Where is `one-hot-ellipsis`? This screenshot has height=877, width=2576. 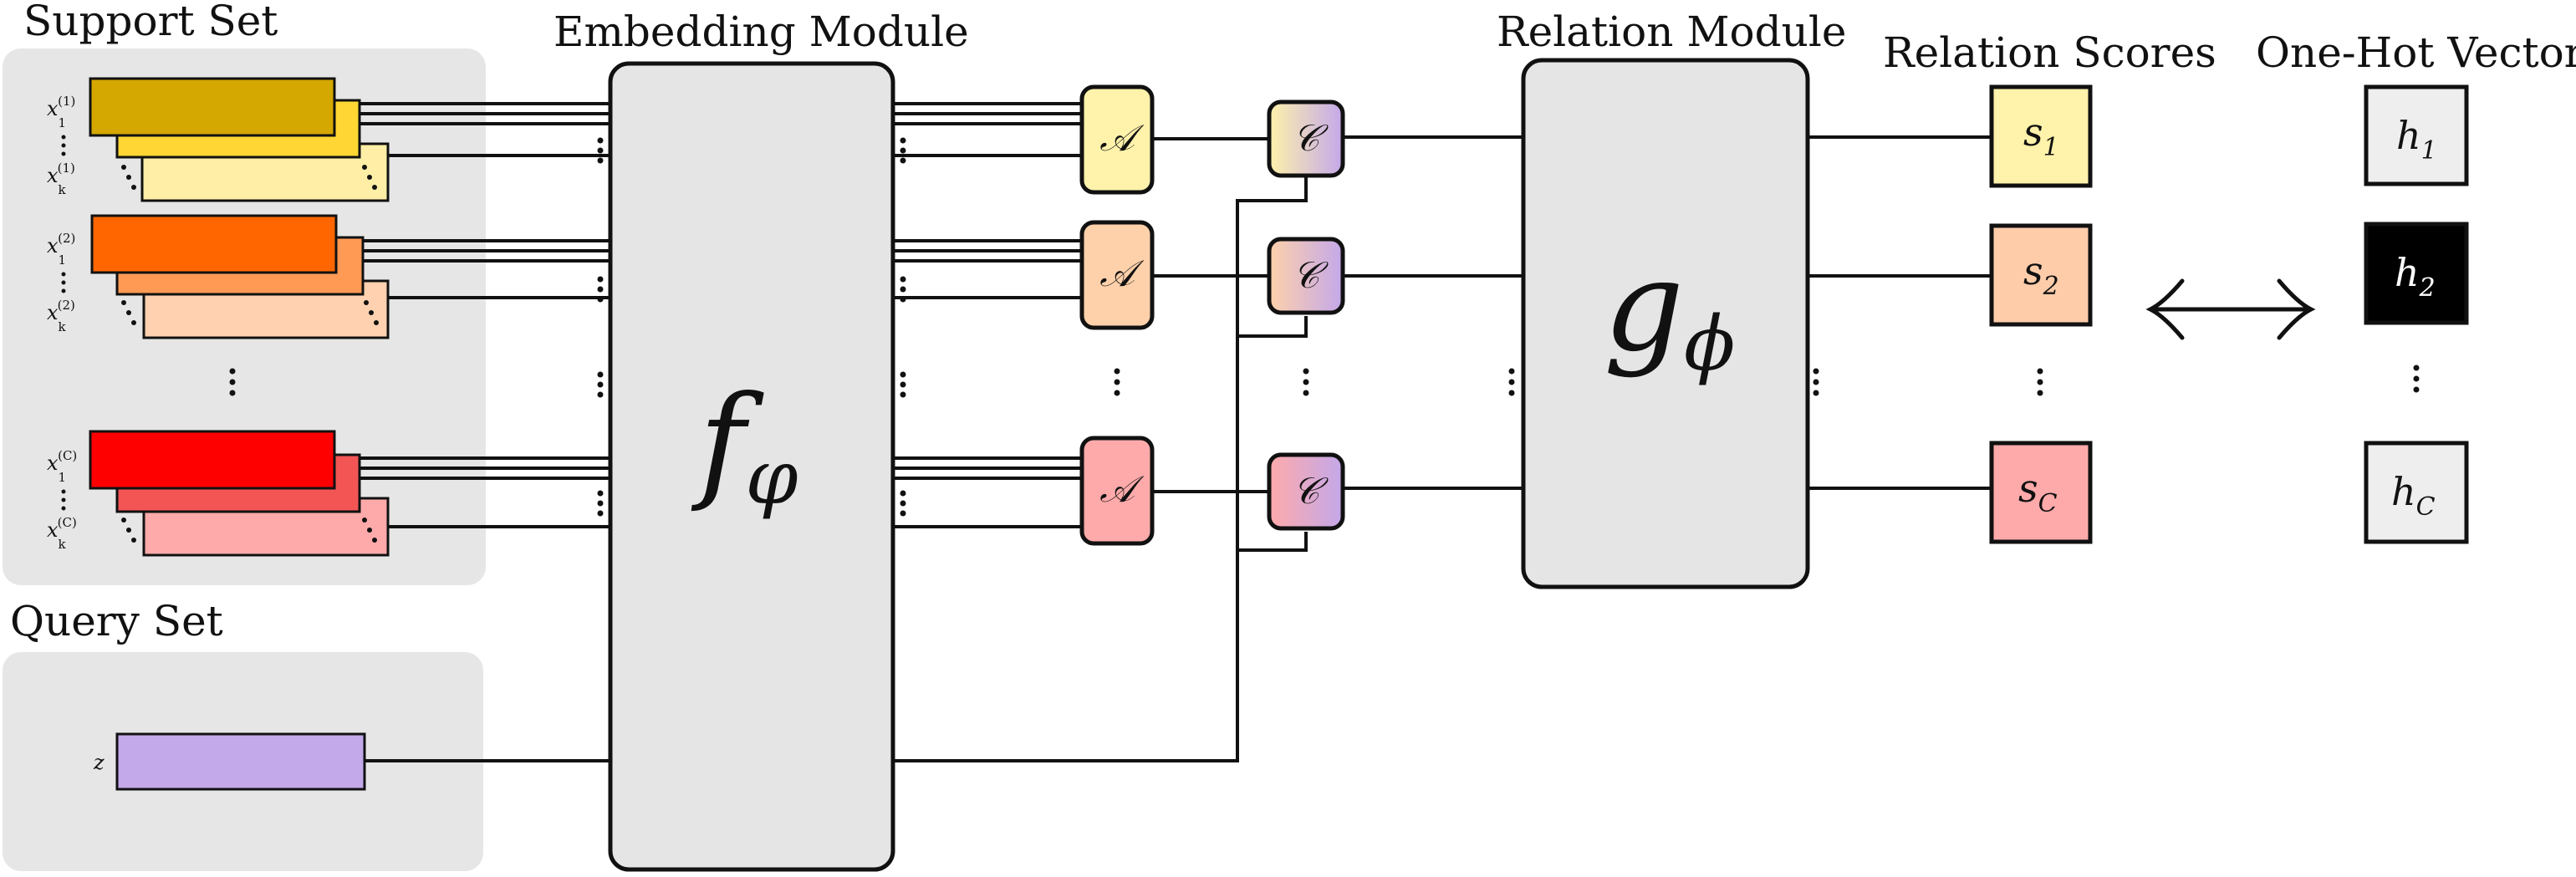
one-hot-ellipsis is located at coordinates (2417, 379).